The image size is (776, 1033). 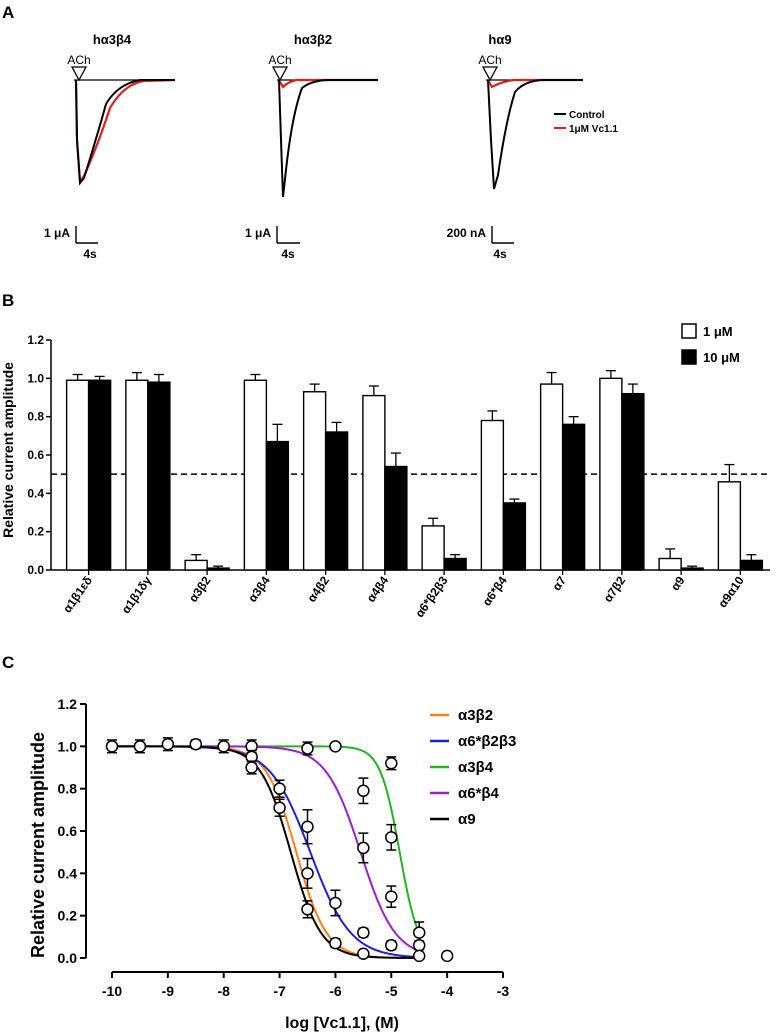 I want to click on dr-x-tick-label: -9, so click(x=168, y=991).